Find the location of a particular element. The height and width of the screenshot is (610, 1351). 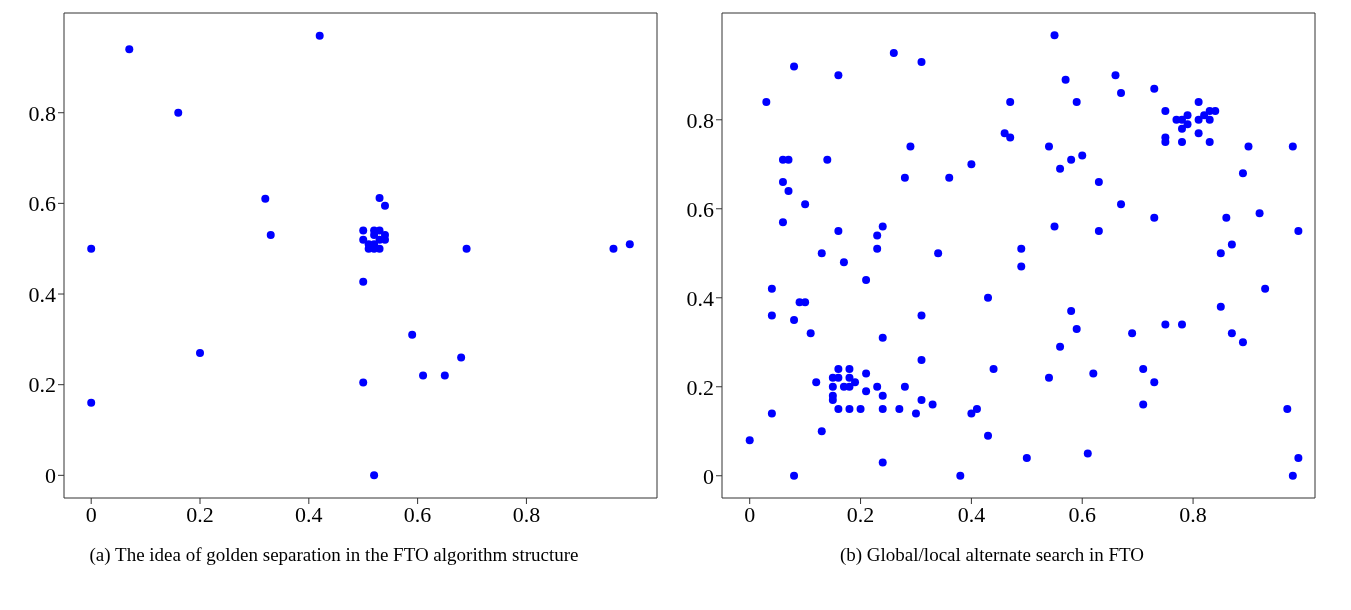

text: (a) The idea of golden separation in the FTO algorithm structure is located at coordinates (334, 555).